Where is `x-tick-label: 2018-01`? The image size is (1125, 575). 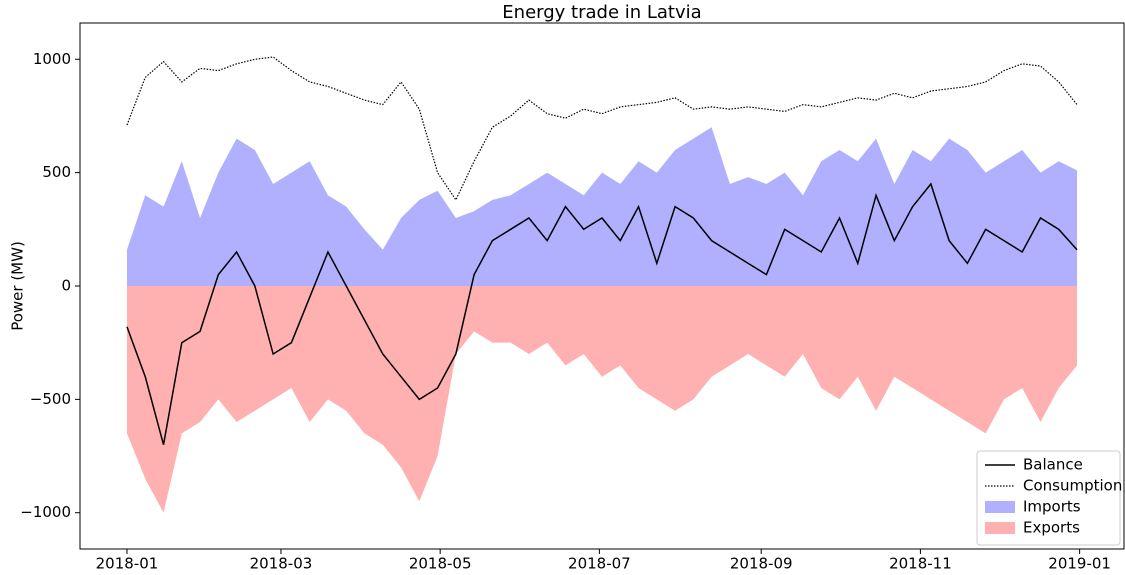
x-tick-label: 2018-01 is located at coordinates (127, 563).